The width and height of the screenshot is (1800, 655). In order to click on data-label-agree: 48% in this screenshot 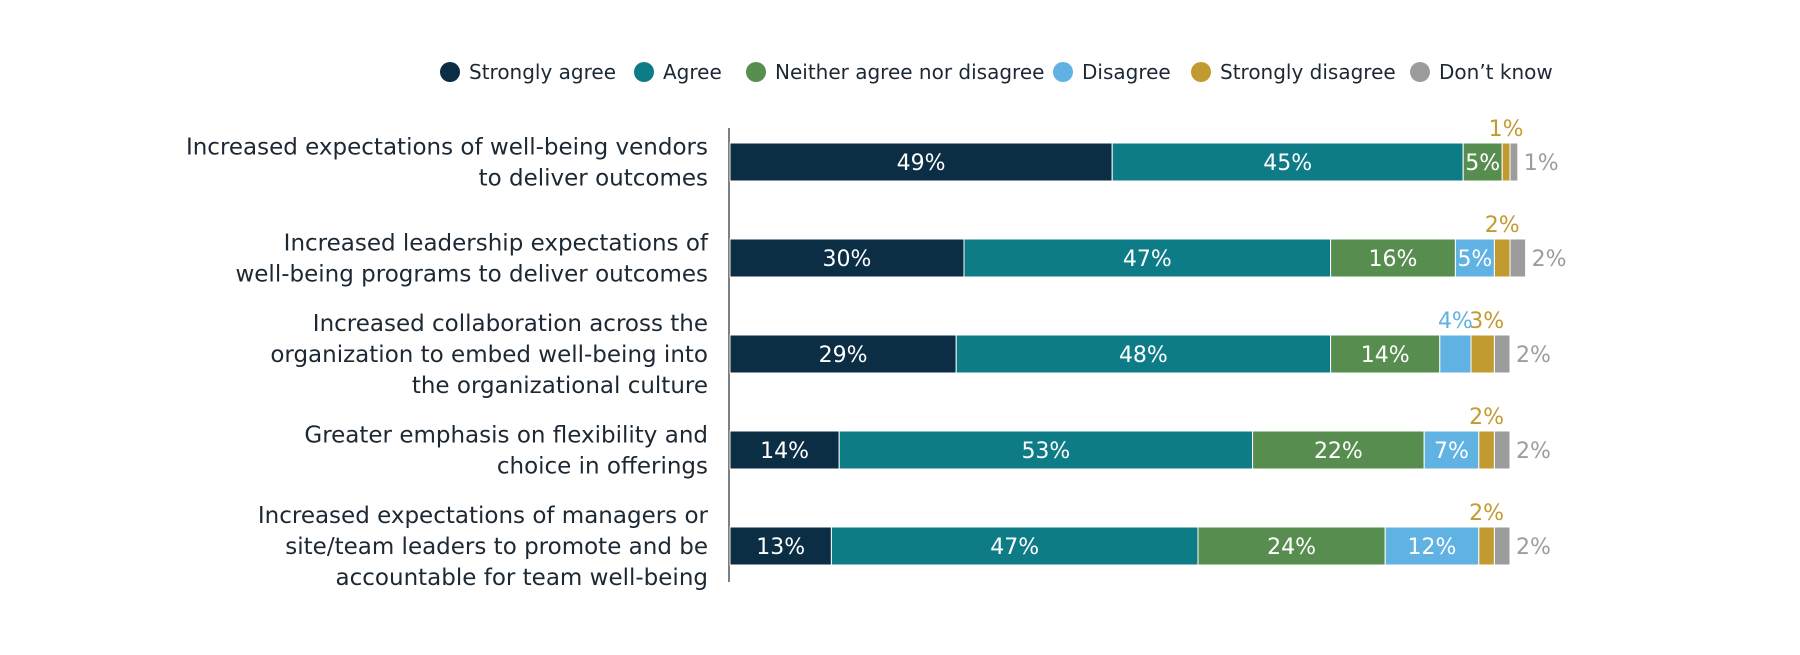, I will do `click(1143, 355)`.